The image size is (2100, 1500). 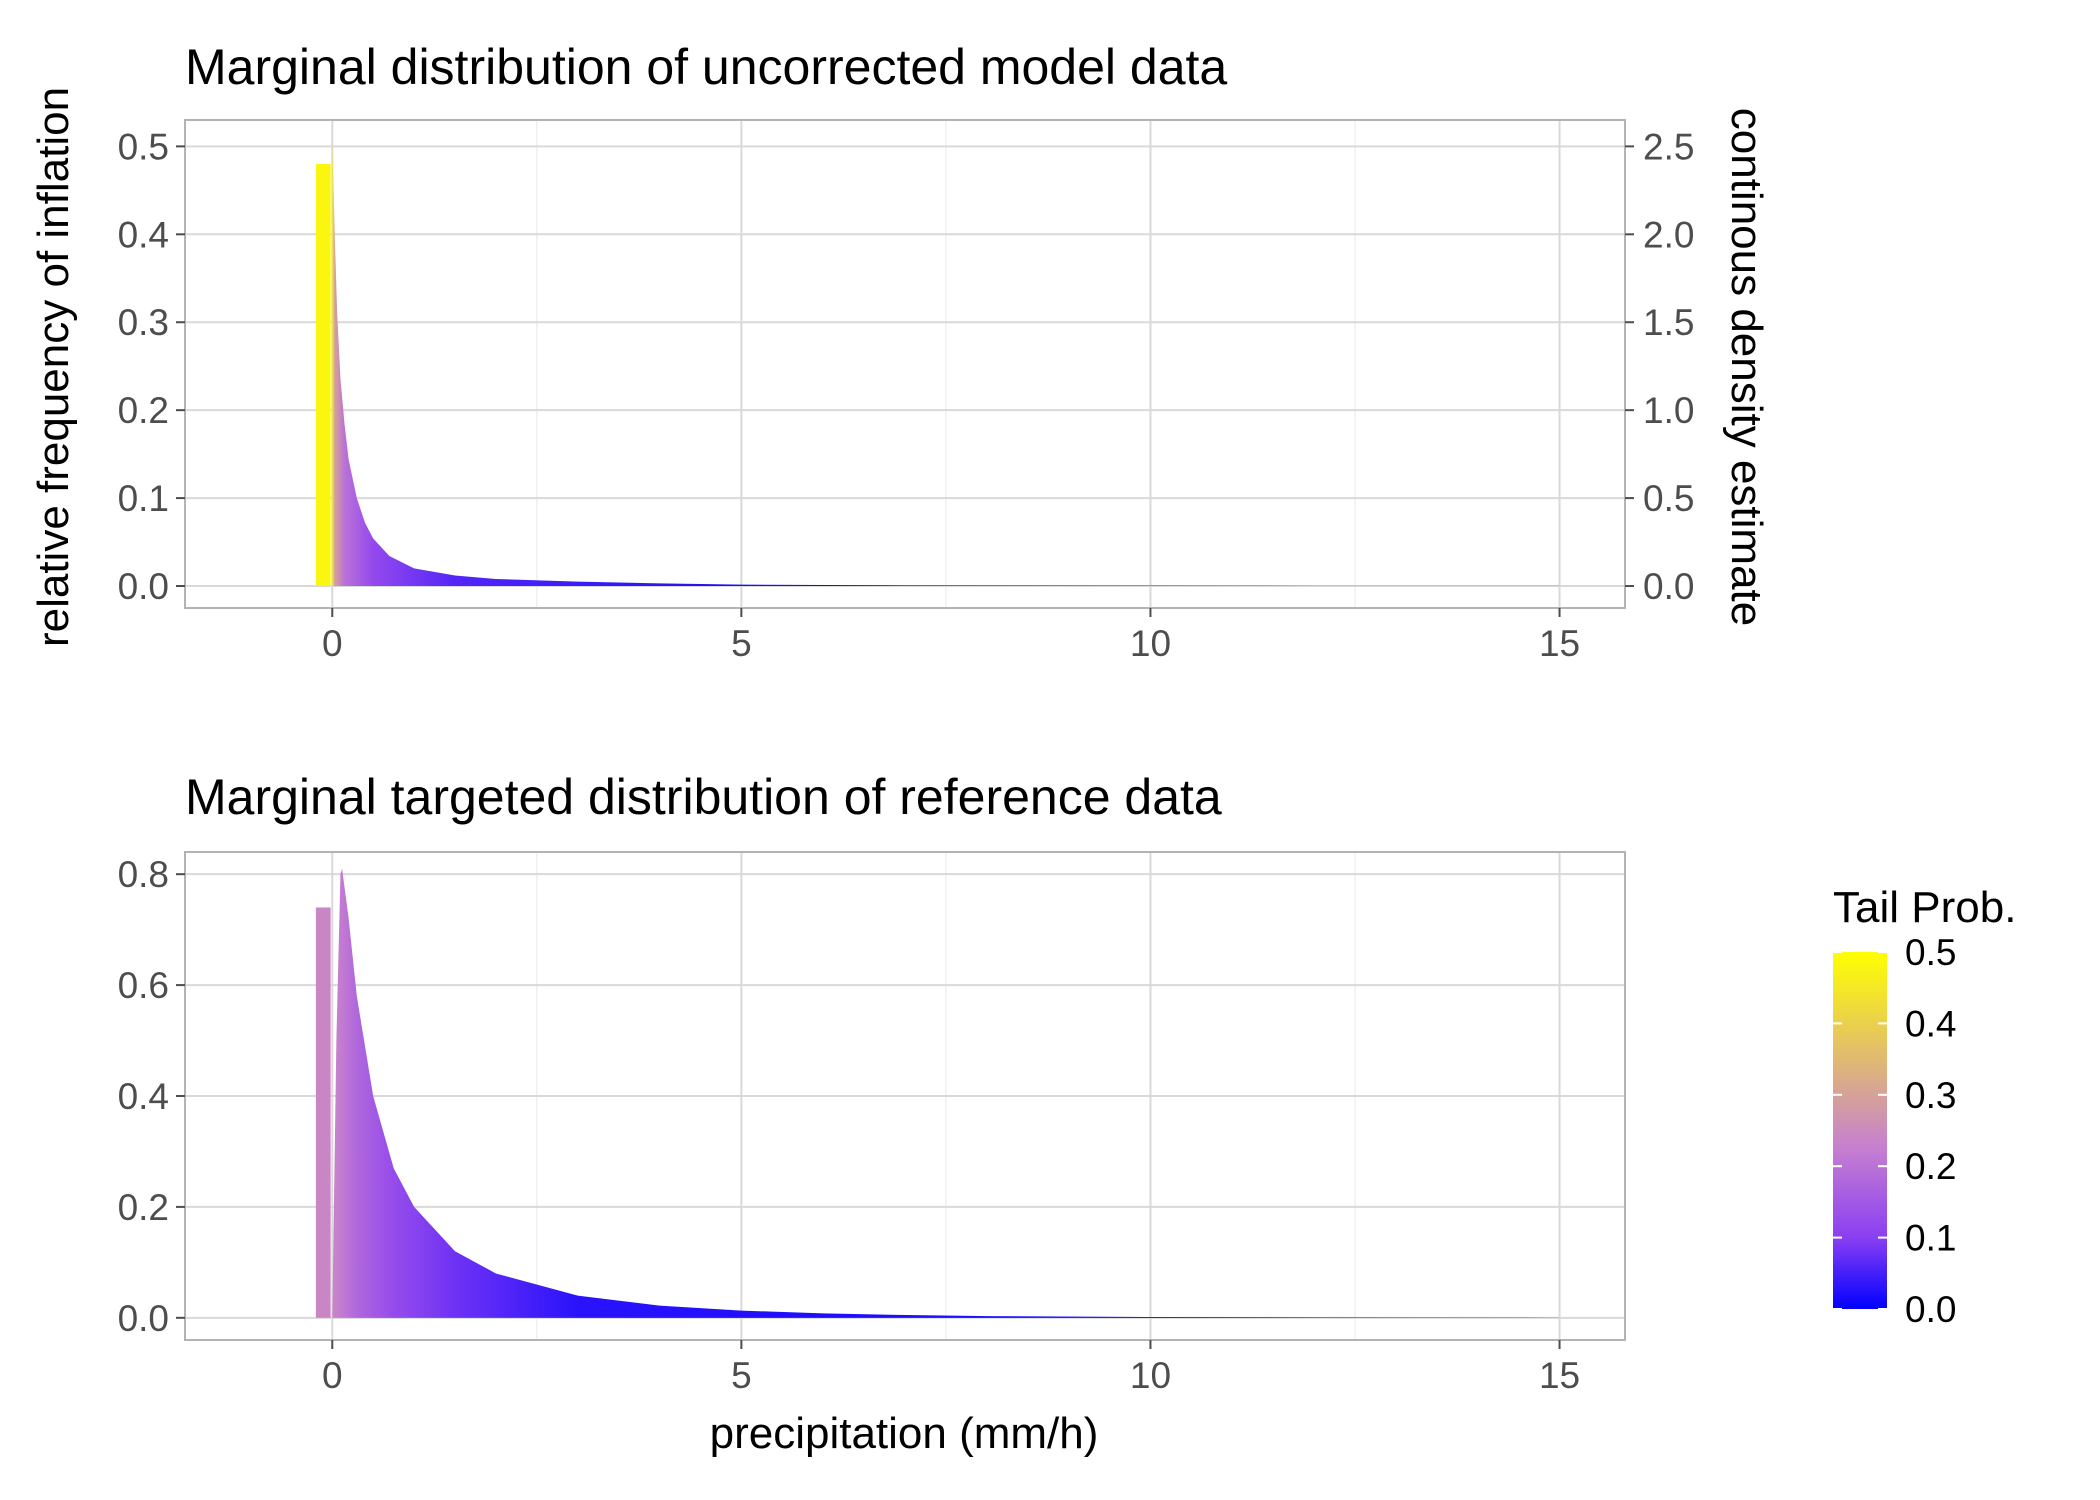 What do you see at coordinates (1150, 643) in the screenshot?
I see `top-chart-x-tick-label: 10` at bounding box center [1150, 643].